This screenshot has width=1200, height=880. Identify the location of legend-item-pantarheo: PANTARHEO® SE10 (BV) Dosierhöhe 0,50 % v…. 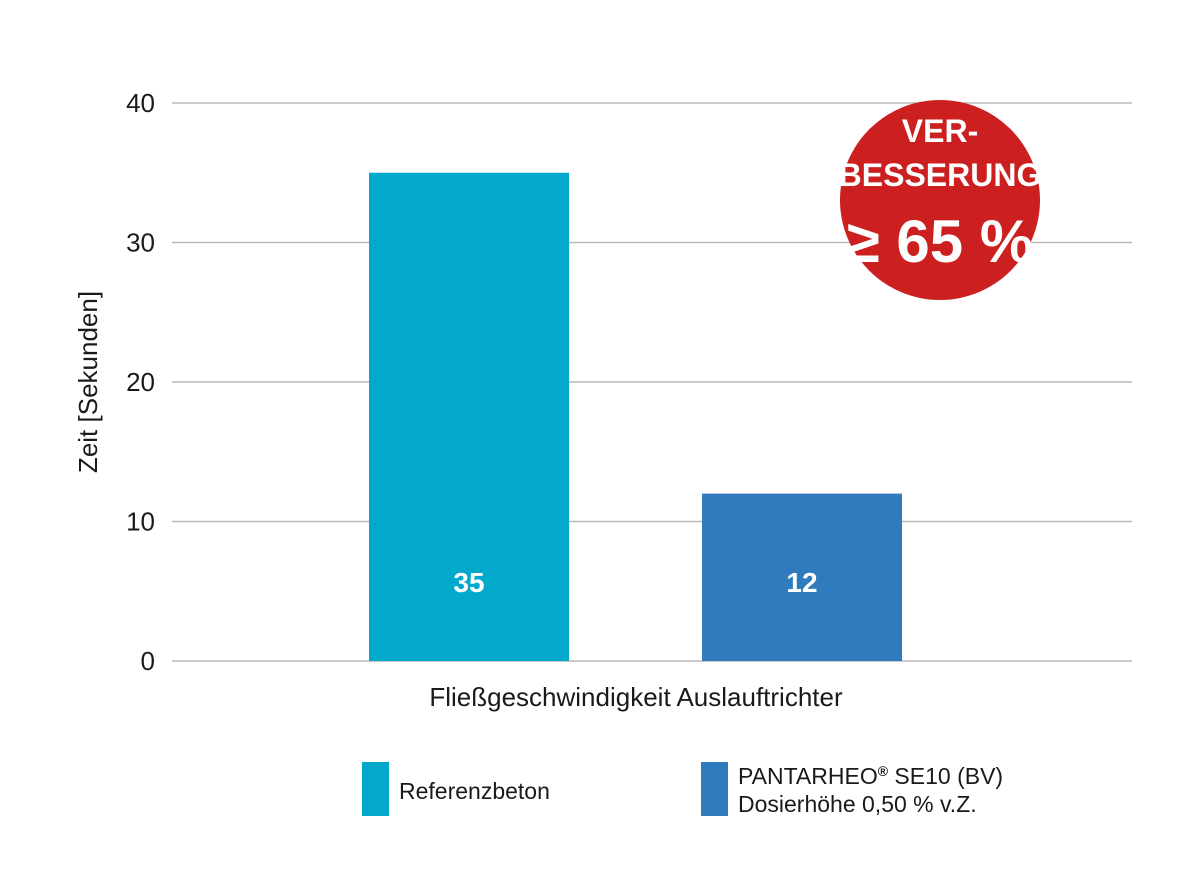
(852, 790).